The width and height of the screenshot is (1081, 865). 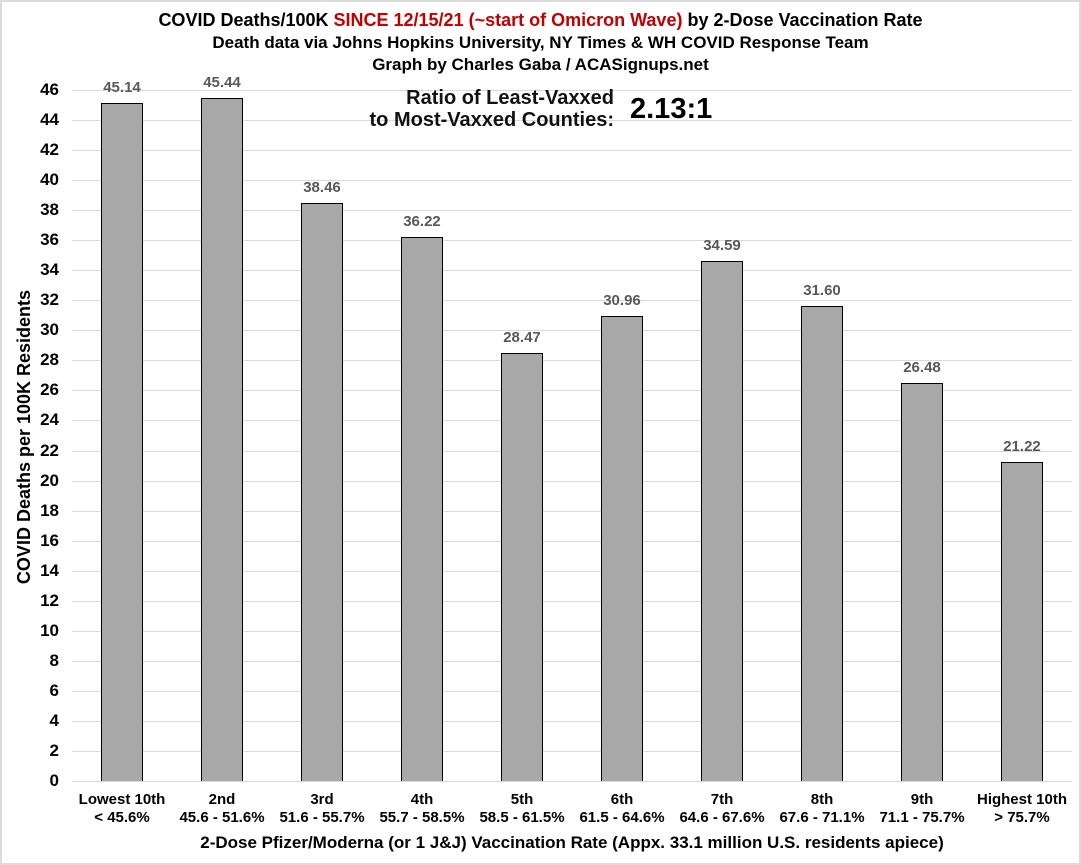 I want to click on x-category-range: < 45.6%, so click(x=122, y=817).